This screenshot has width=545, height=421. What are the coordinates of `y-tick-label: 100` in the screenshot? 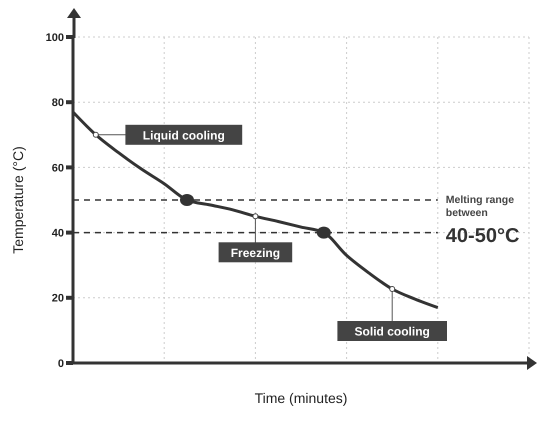 It's located at (55, 38).